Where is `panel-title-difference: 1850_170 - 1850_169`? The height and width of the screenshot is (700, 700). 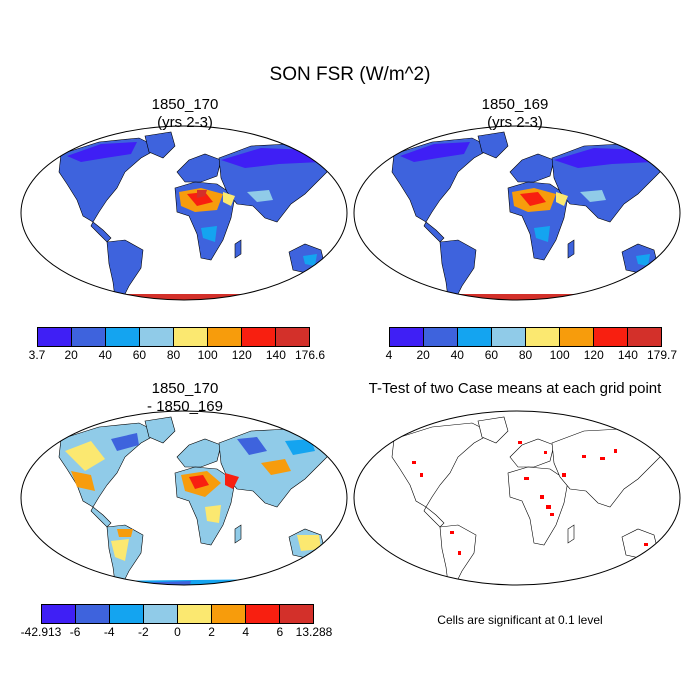 panel-title-difference: 1850_170 - 1850_169 is located at coordinates (185, 398).